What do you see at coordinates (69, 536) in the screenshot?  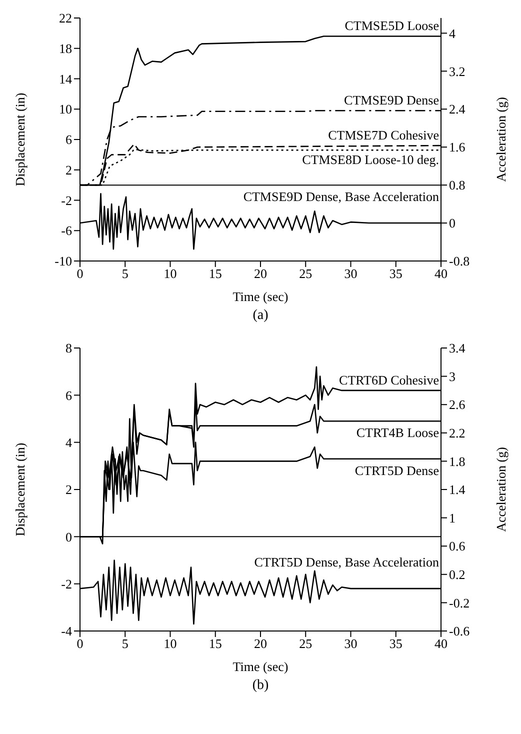 I see `y-tick-label: 0` at bounding box center [69, 536].